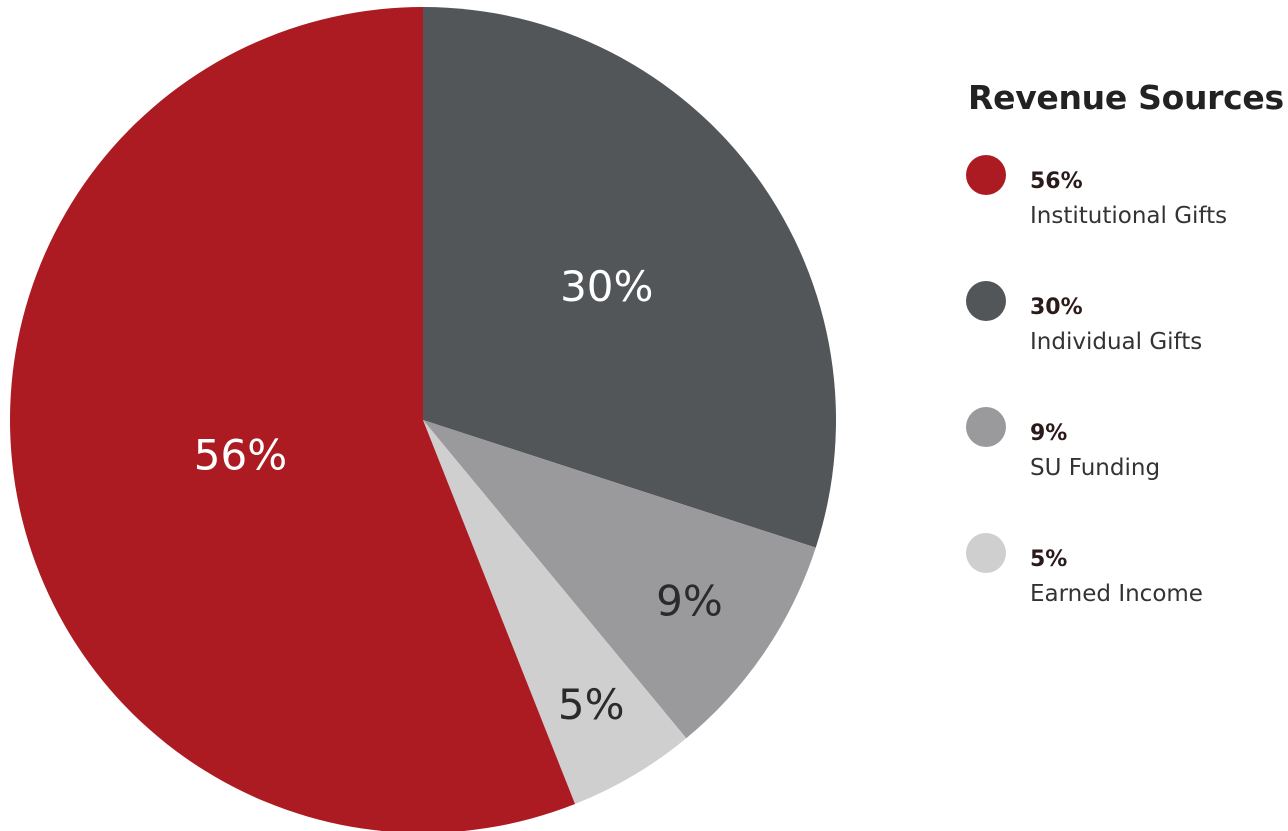 Image resolution: width=1288 pixels, height=831 pixels. What do you see at coordinates (986, 175) in the screenshot?
I see `legend-swatch-institutional-gifts` at bounding box center [986, 175].